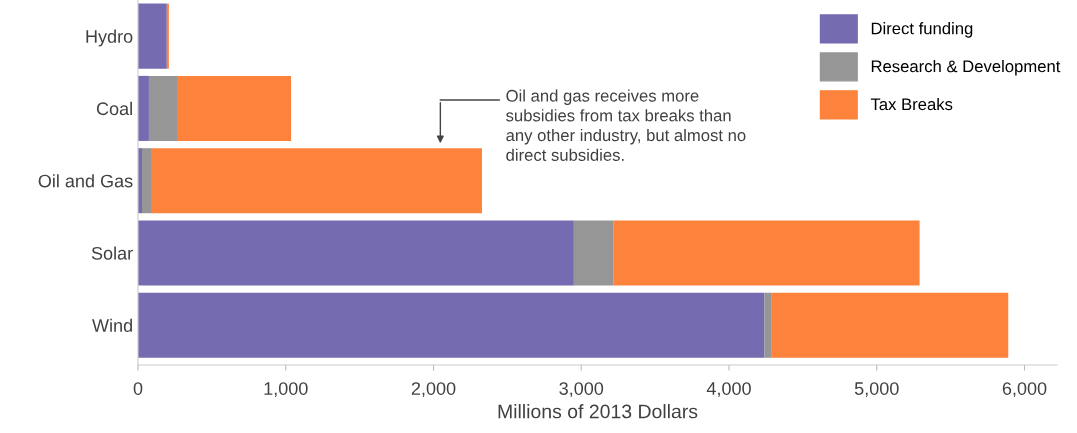 The height and width of the screenshot is (433, 1077). I want to click on x-tick-label: 1,000, so click(286, 390).